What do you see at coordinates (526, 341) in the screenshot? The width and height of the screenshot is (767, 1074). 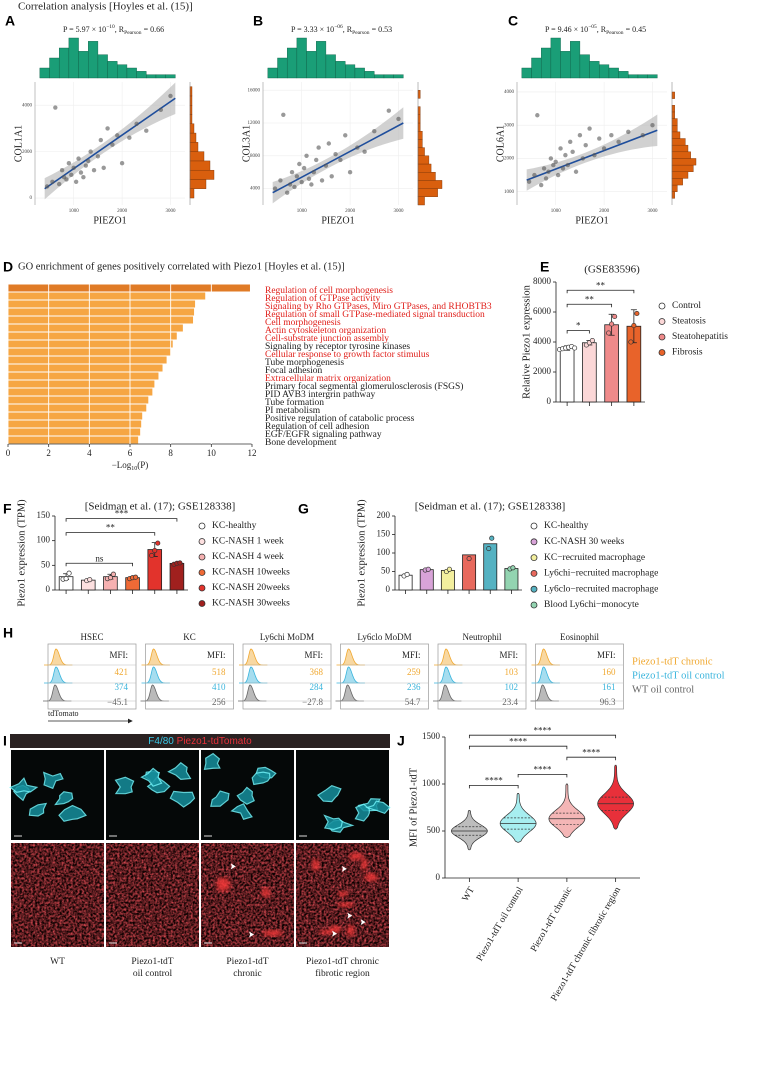 I see `y-axis-label: Relative Piezo1 expression` at bounding box center [526, 341].